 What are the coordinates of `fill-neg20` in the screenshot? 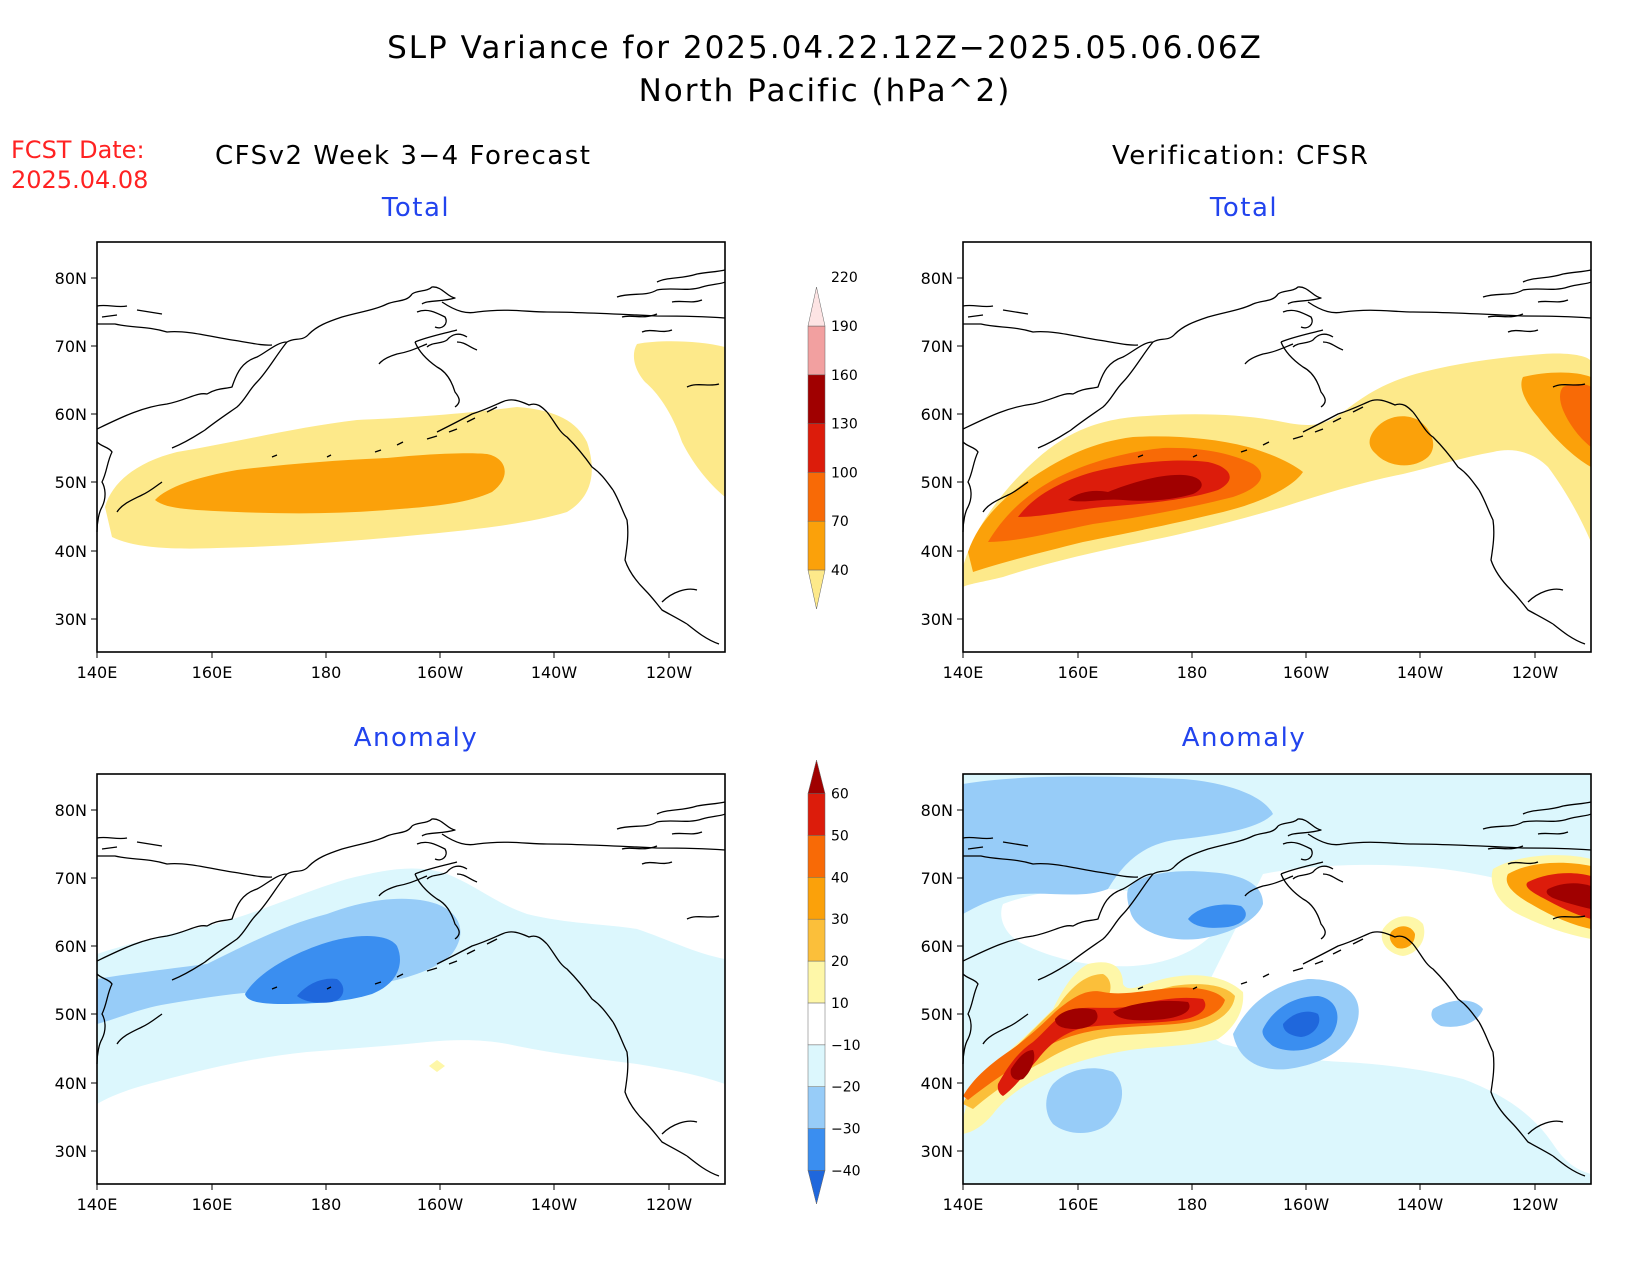 It's located at (279, 961).